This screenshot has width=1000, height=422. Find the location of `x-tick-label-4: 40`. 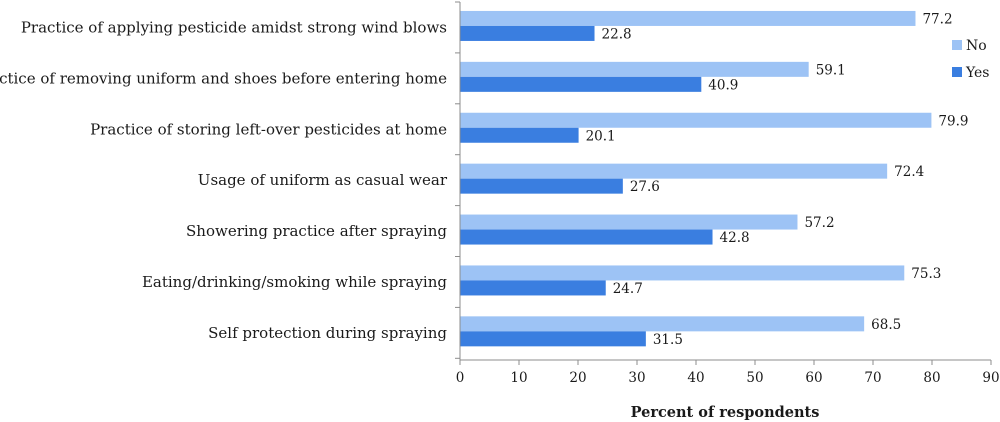

x-tick-label-4: 40 is located at coordinates (695, 378).